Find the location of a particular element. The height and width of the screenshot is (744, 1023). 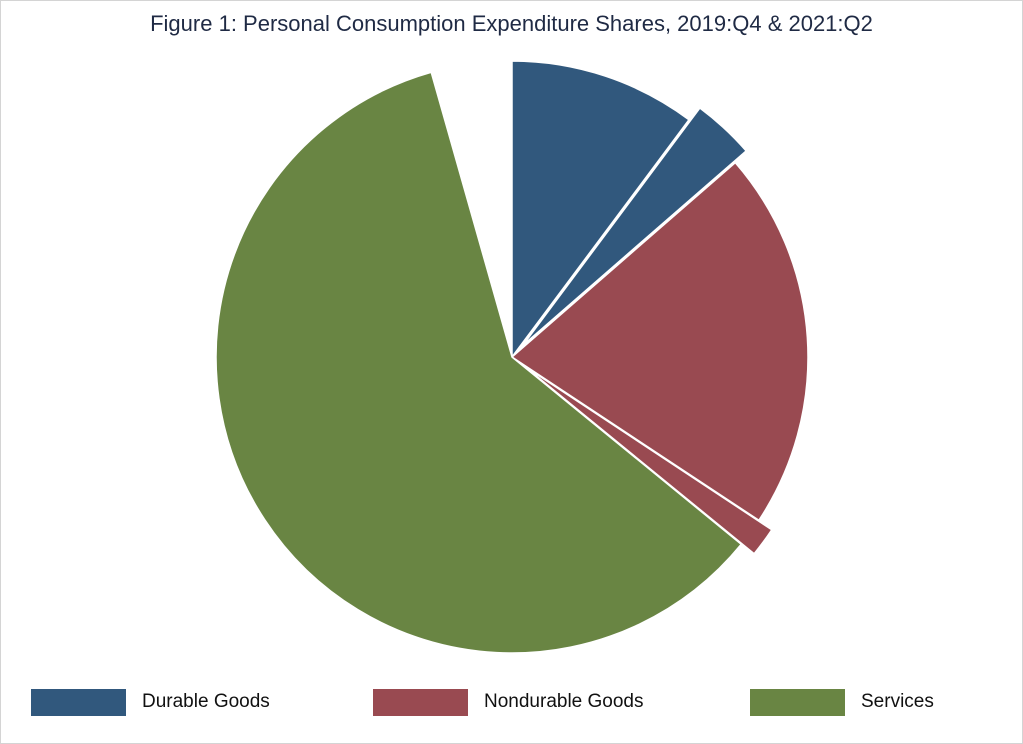

pie-slice-durable-goods-exploded is located at coordinates (635, 226).